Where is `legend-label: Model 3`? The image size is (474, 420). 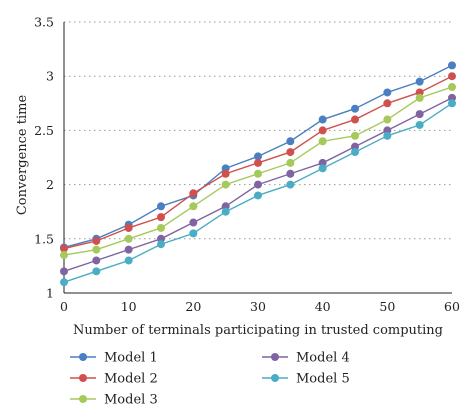 legend-label: Model 3 is located at coordinates (131, 400).